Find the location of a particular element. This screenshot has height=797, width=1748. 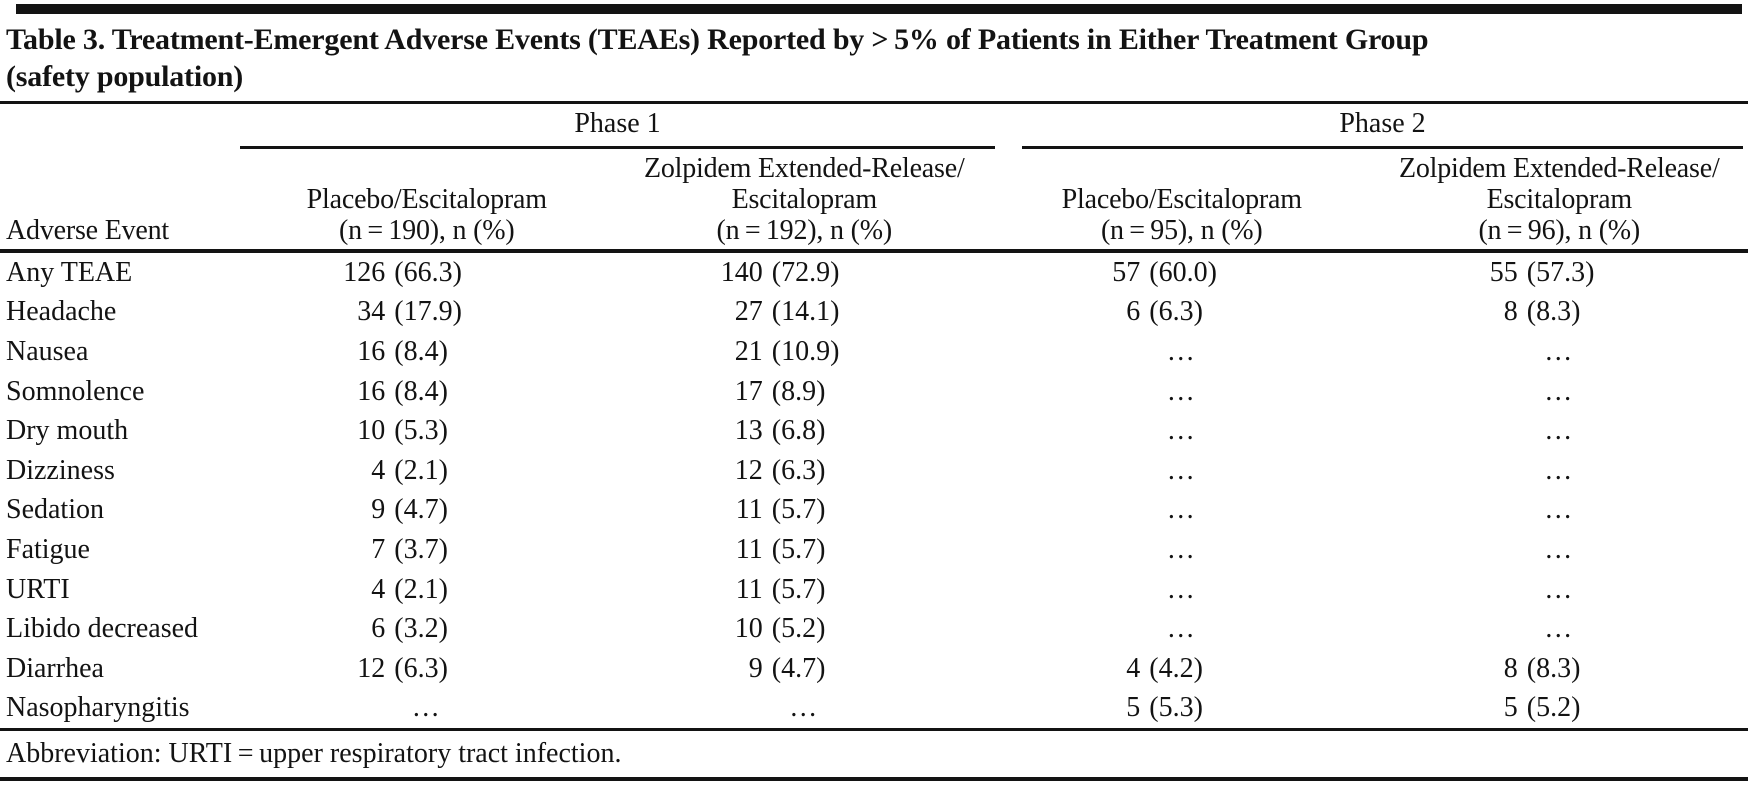

table-cell: 126 (66.3) is located at coordinates (427, 273).